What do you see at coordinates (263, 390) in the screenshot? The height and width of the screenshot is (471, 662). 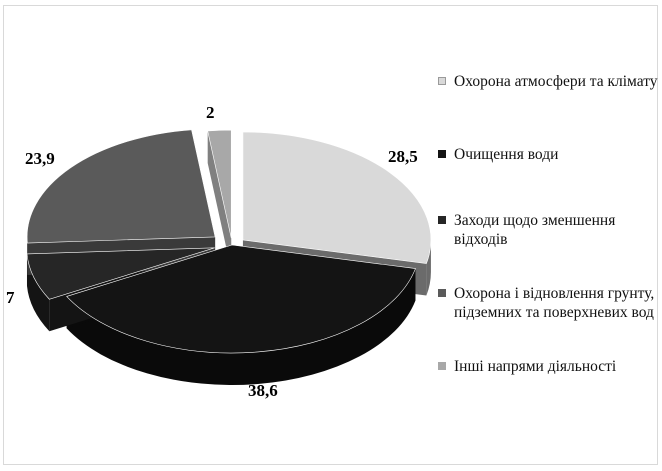 I see `data-label-1: 38,6` at bounding box center [263, 390].